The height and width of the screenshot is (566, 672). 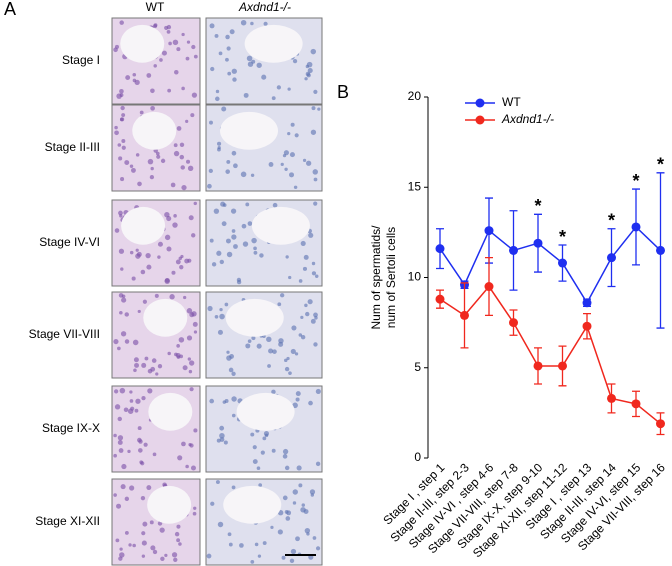 I want to click on y-axis-label: num of Sertoli cells, so click(x=391, y=277).